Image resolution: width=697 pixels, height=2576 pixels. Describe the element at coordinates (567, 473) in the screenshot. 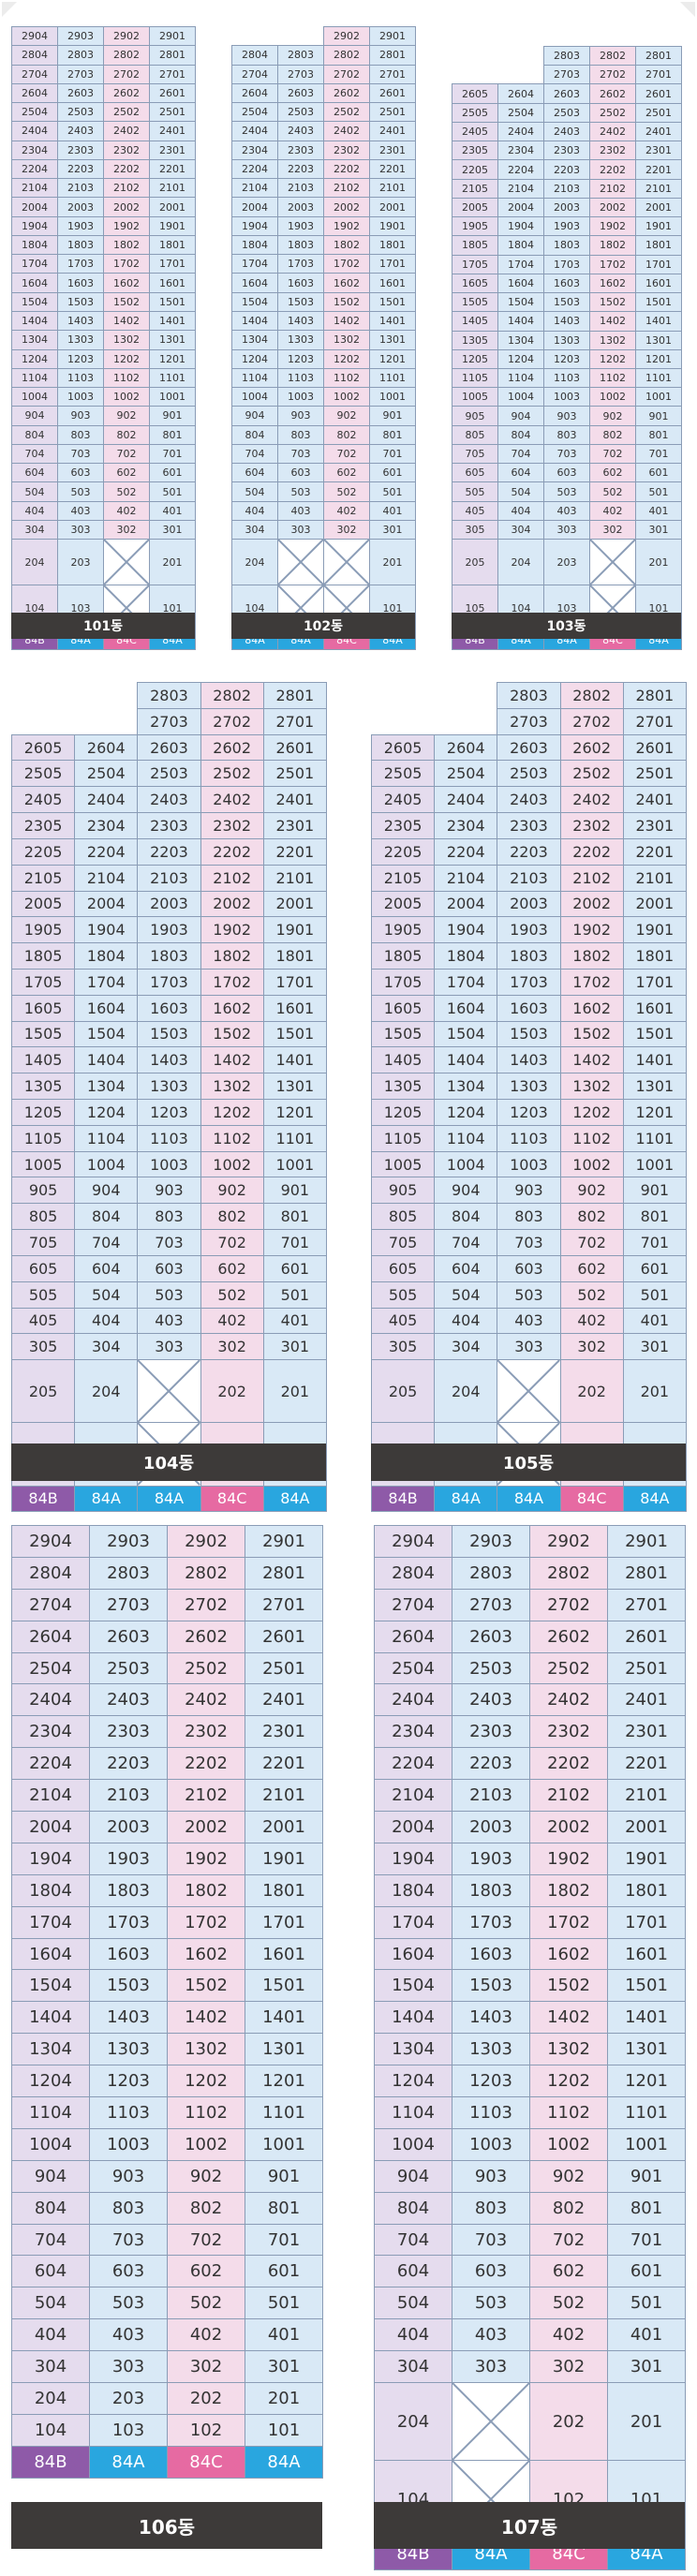

I see `floor-row: 605 604 603 602 601` at that location.